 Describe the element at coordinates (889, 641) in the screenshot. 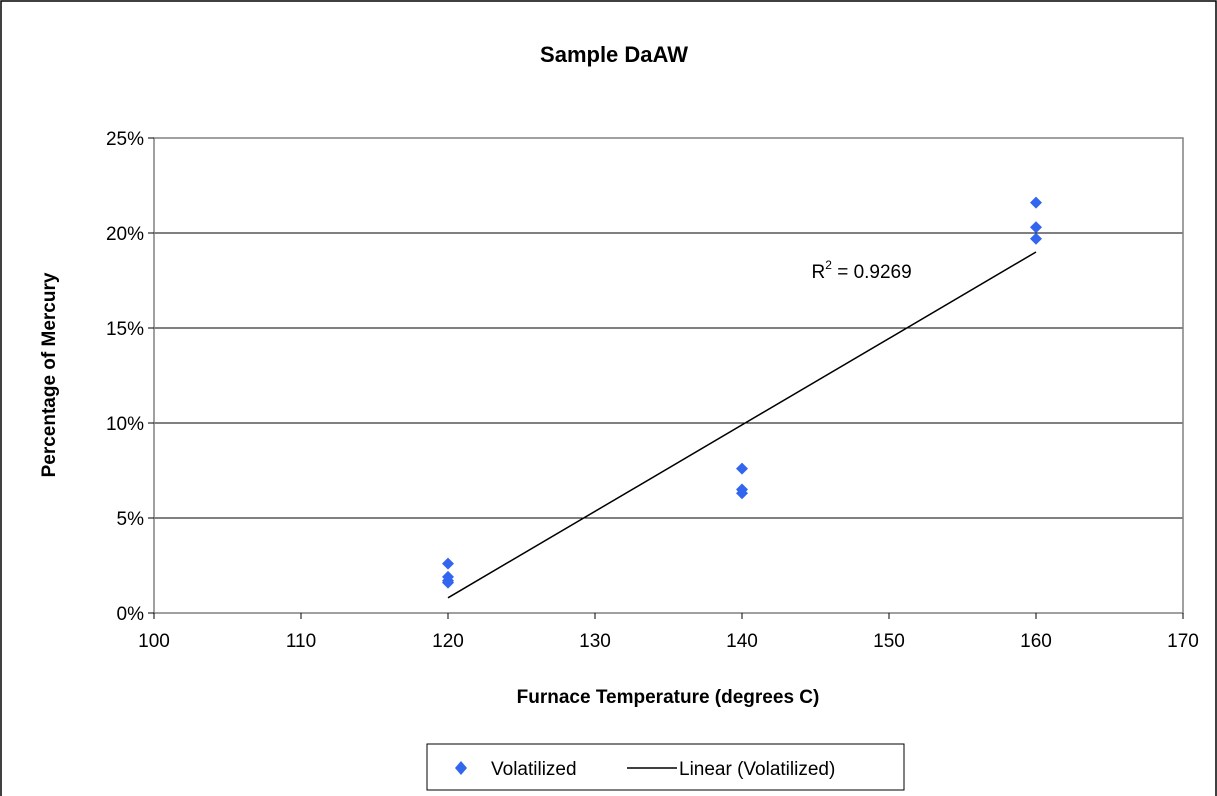

I see `x-tick-label: 150` at that location.